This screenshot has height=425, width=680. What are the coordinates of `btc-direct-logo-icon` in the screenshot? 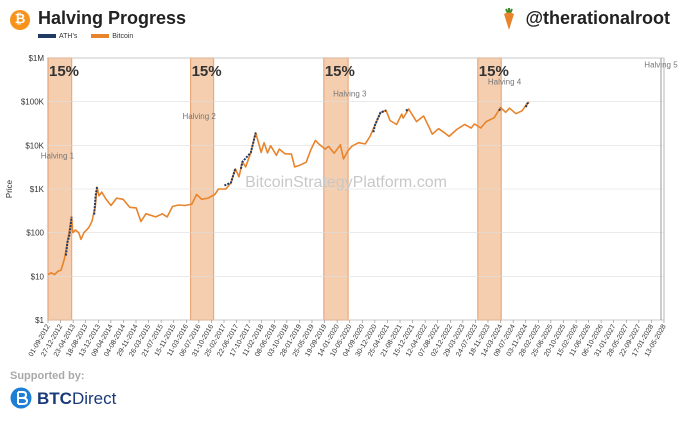 It's located at (21, 398).